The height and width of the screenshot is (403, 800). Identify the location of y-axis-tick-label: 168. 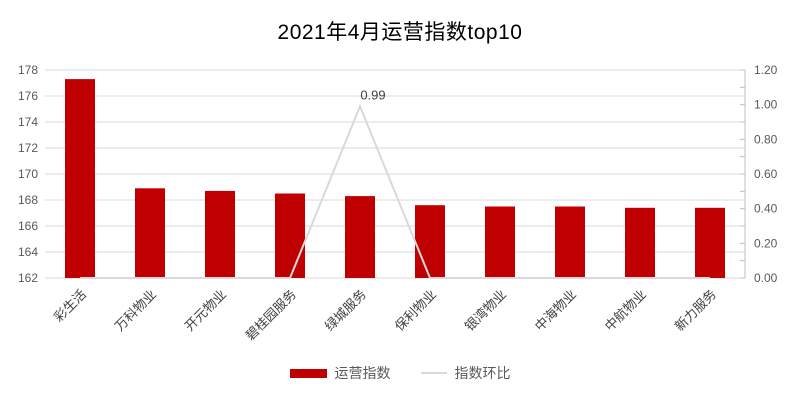
(28, 200).